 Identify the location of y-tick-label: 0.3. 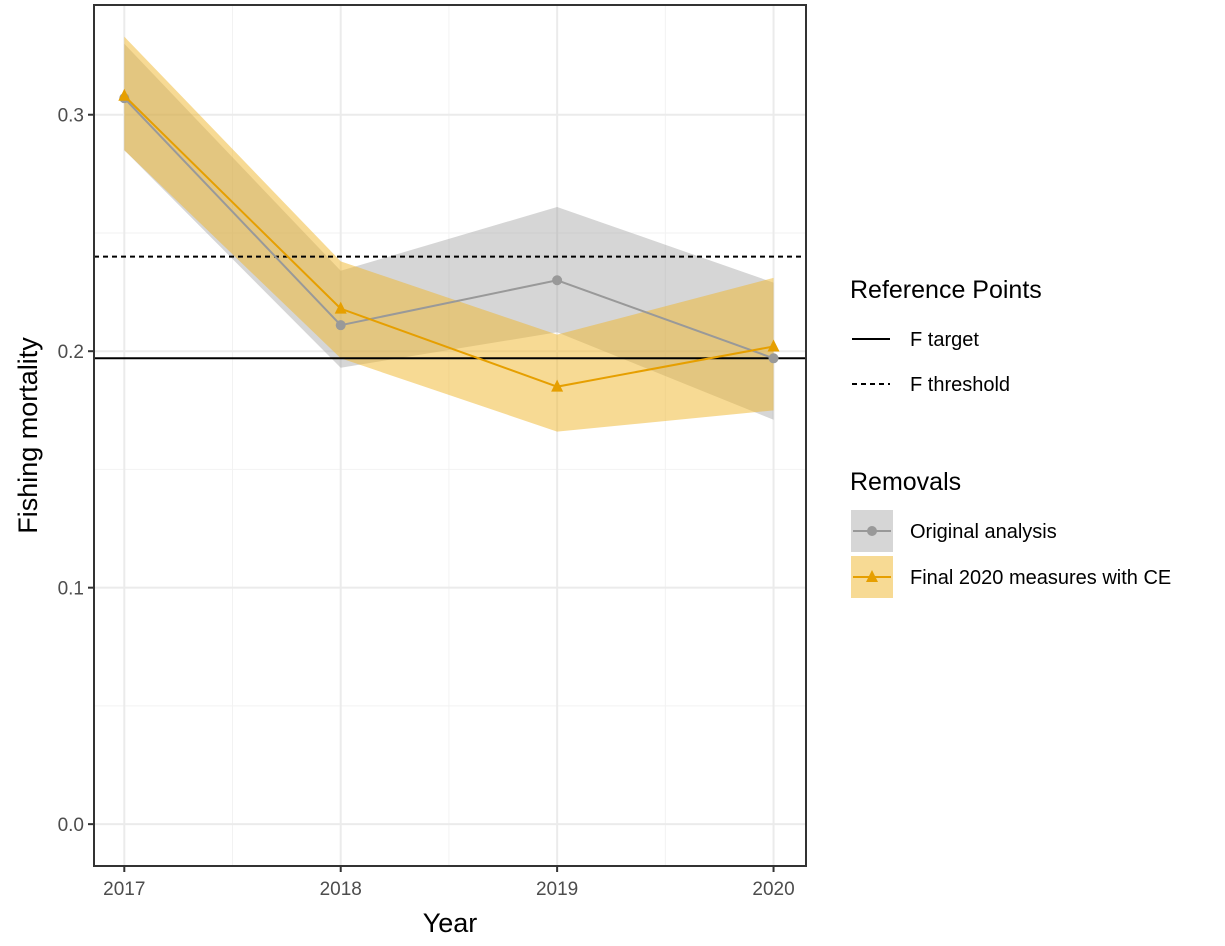
(71, 116).